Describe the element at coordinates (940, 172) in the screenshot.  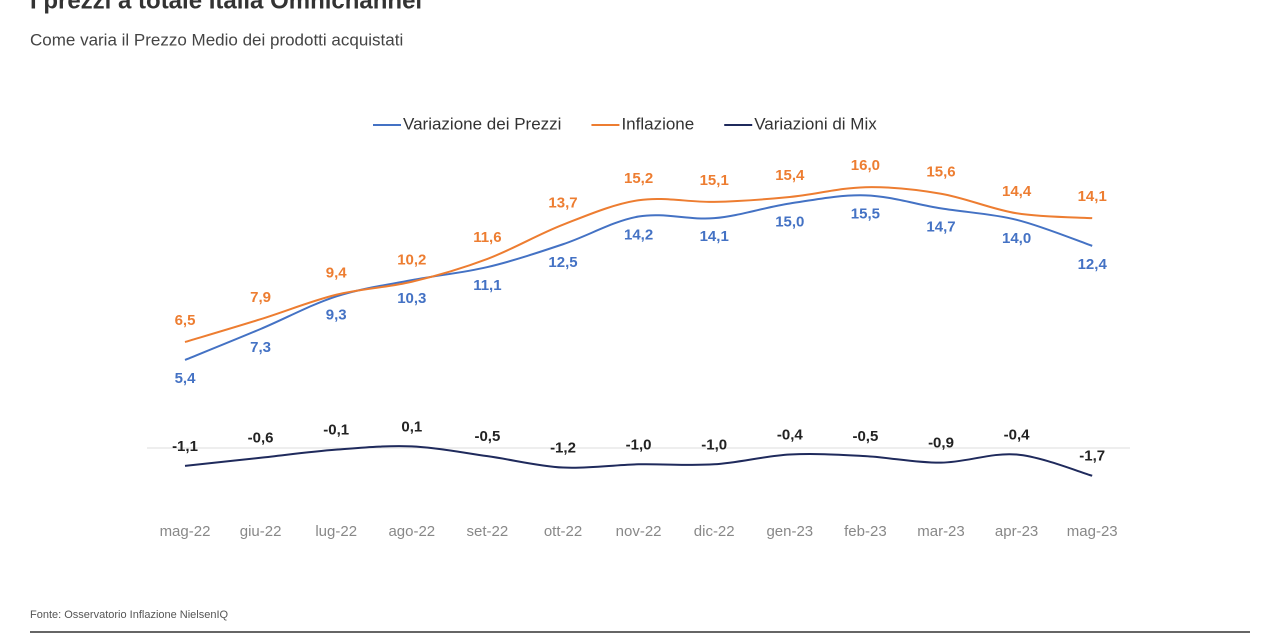
I see `data-label: 15,6` at that location.